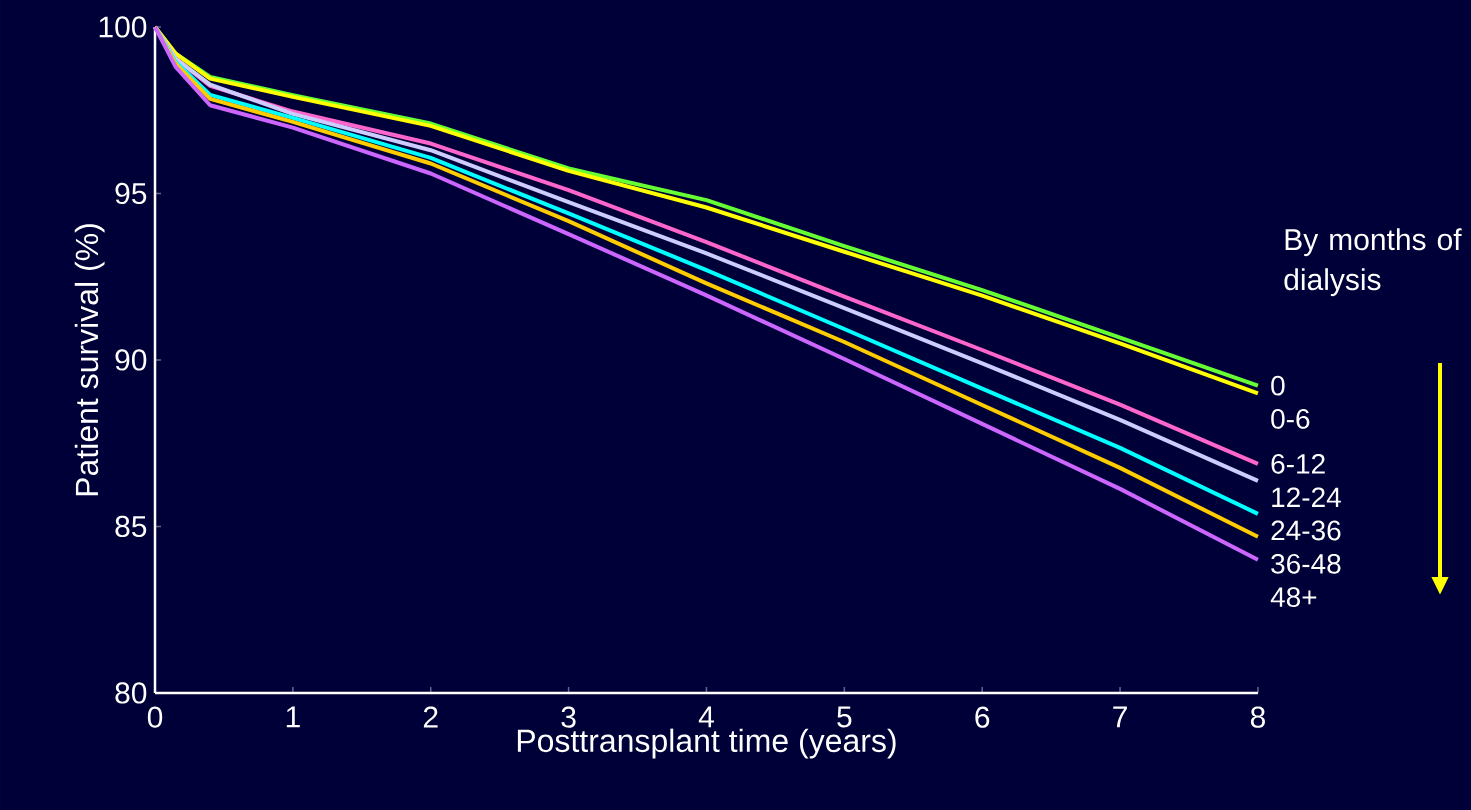 This screenshot has width=1471, height=810. Describe the element at coordinates (706, 717) in the screenshot. I see `x-tick-label: 4` at that location.